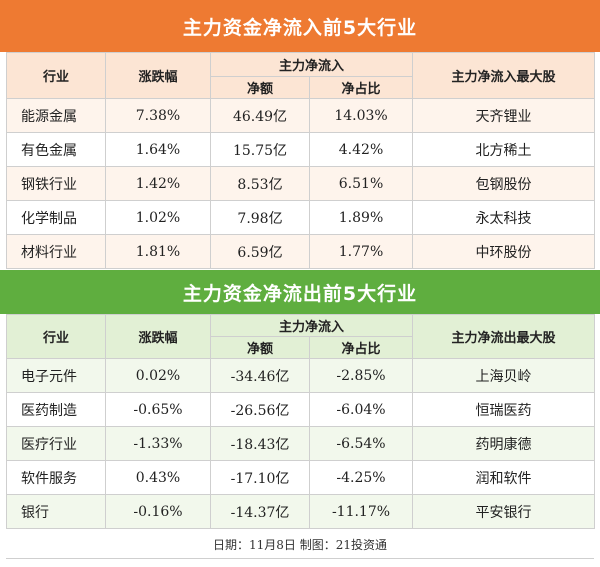 This screenshot has width=600, height=567. Describe the element at coordinates (361, 183) in the screenshot. I see `ratio-cell: 6.51%` at that location.